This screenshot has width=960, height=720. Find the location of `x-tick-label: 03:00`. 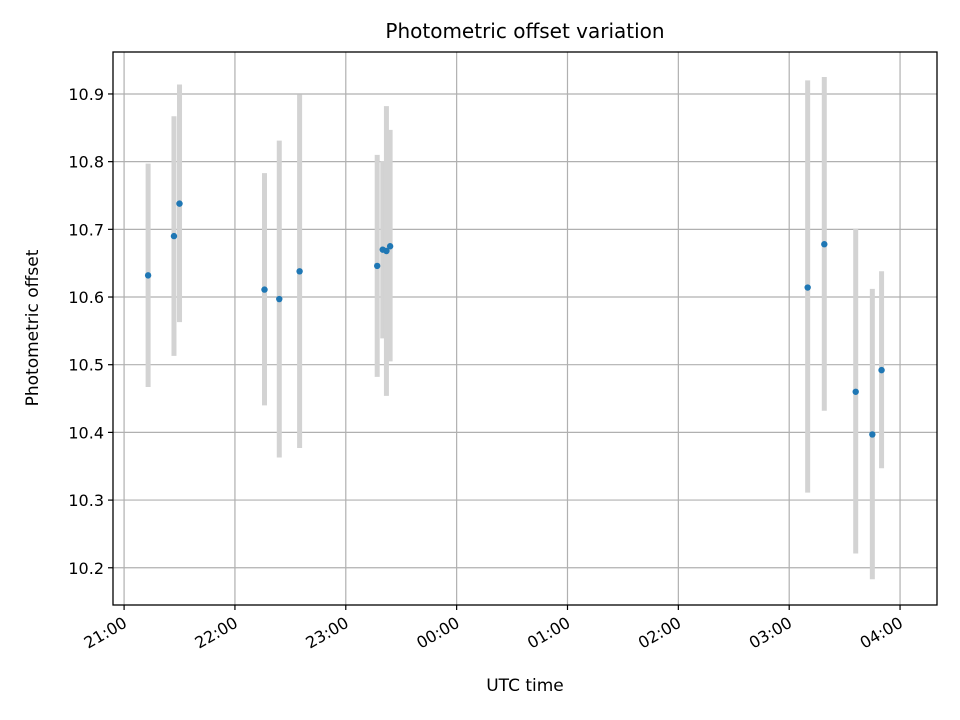

x-tick-label: 03:00 is located at coordinates (770, 633).